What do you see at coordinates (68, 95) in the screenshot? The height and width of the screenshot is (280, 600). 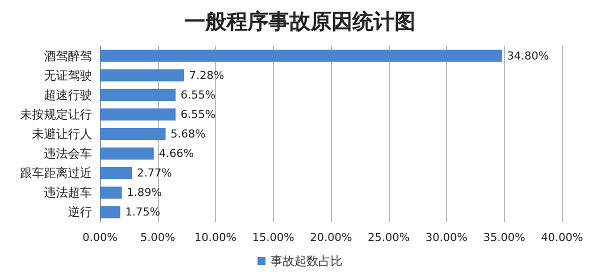 I see `y-tick-label: 超速行驶` at bounding box center [68, 95].